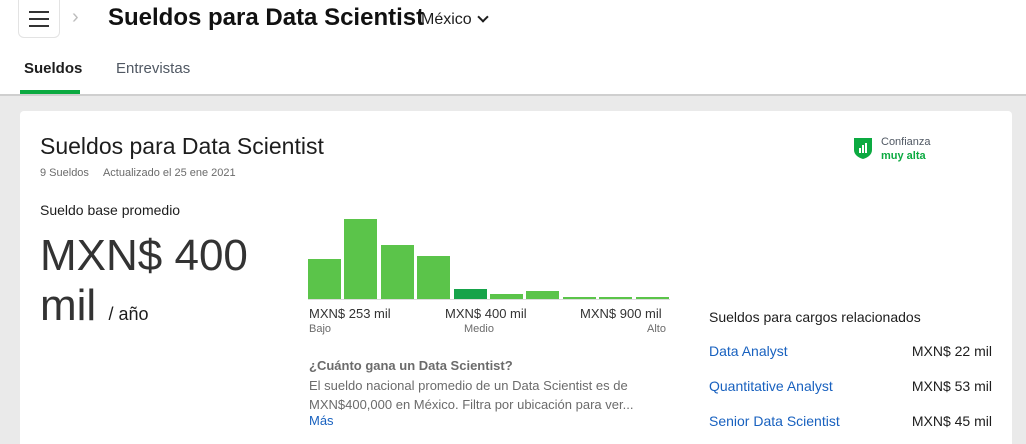 The image size is (1026, 444). What do you see at coordinates (486, 313) in the screenshot?
I see `median-salary-value: MXN$ 400 mil` at bounding box center [486, 313].